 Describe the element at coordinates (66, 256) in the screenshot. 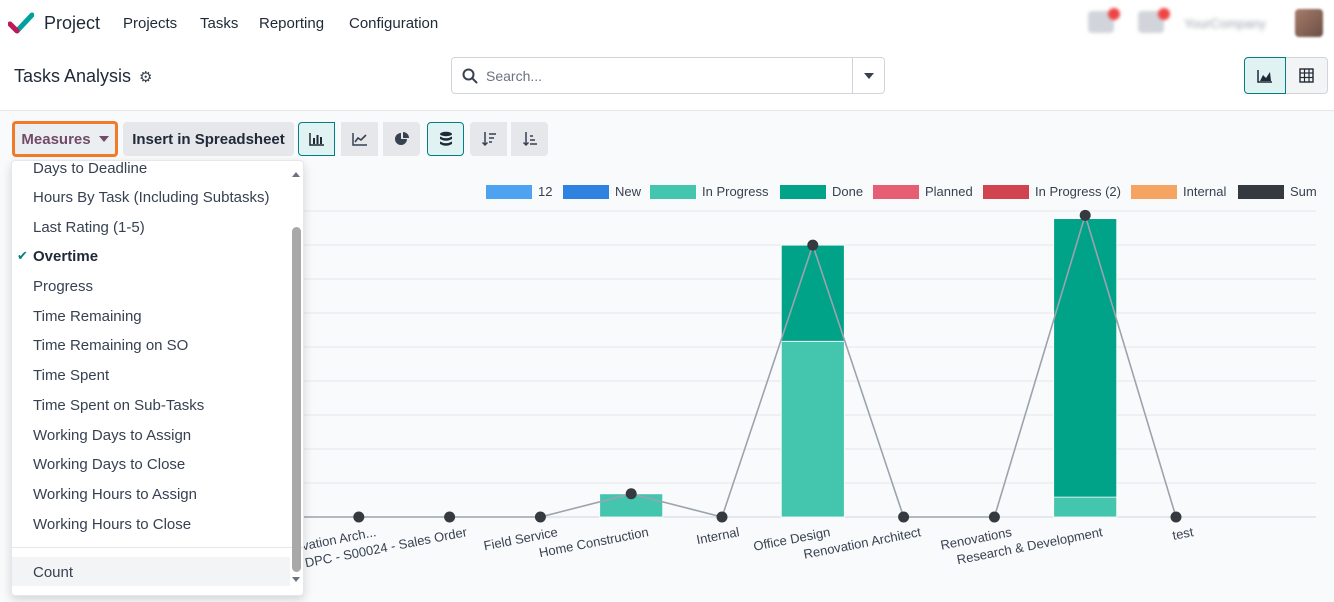

I see `measure-option-selected: Overtime` at that location.